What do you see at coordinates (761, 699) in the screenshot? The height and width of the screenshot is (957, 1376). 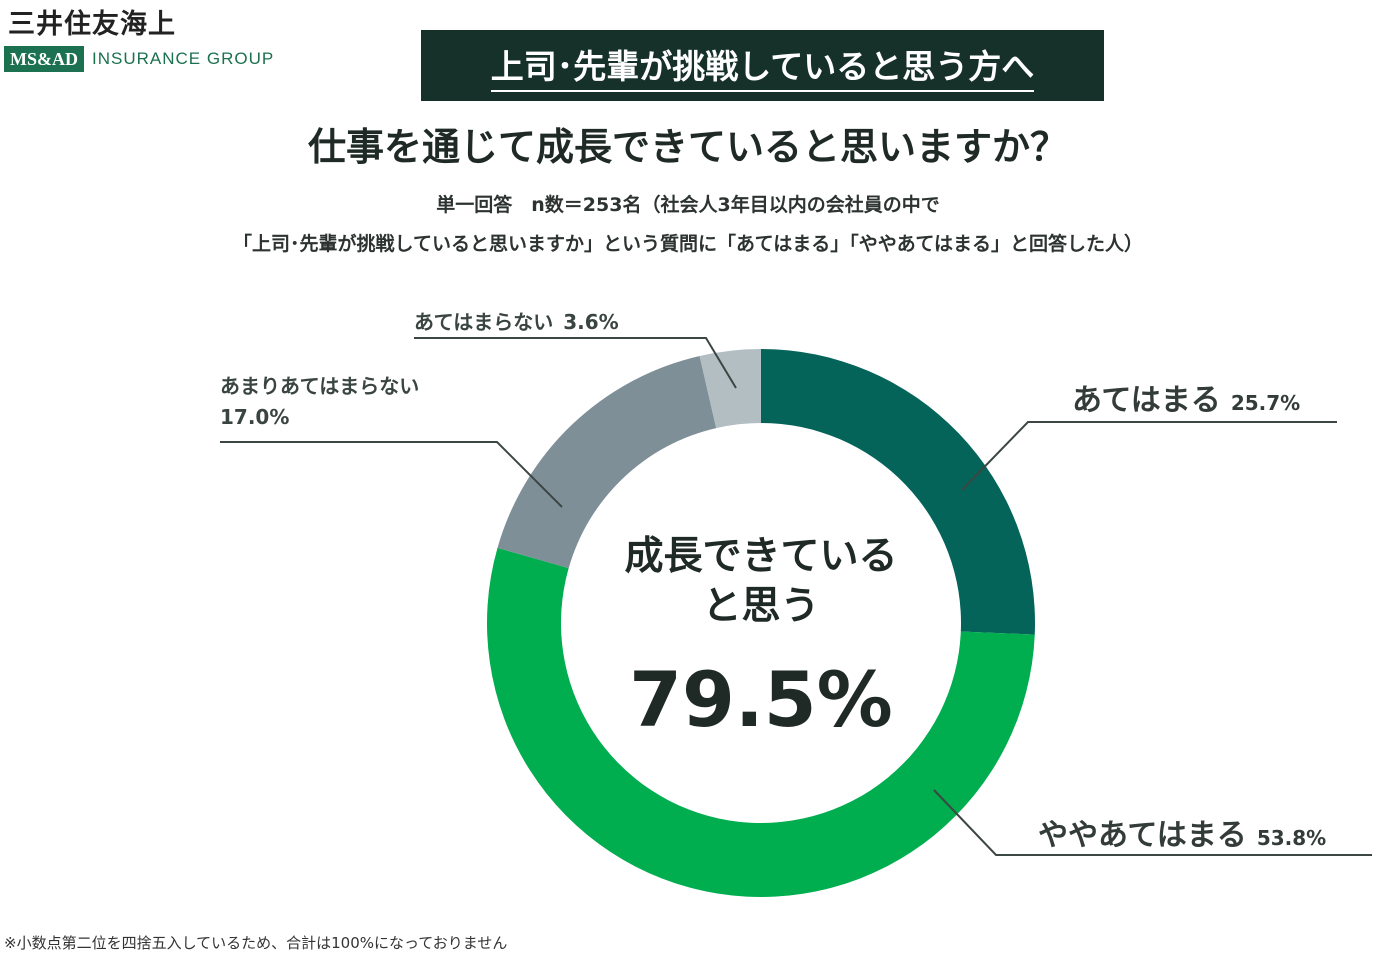 I see `center-value: 79.5%` at bounding box center [761, 699].